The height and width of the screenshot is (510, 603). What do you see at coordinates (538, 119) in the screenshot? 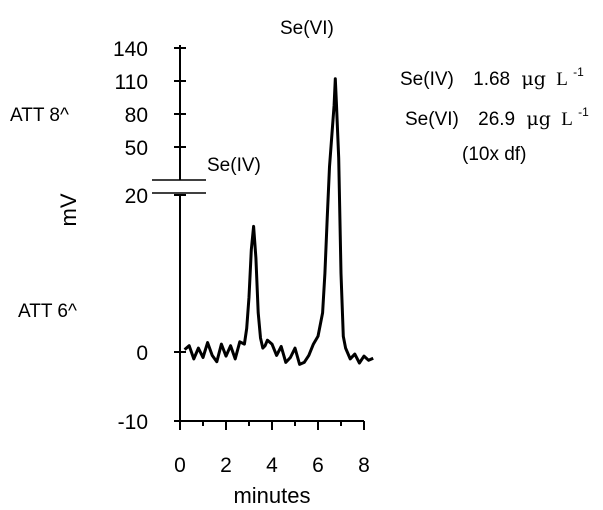
I see `concentration-se-vi-unit-mu: μg` at bounding box center [538, 119].